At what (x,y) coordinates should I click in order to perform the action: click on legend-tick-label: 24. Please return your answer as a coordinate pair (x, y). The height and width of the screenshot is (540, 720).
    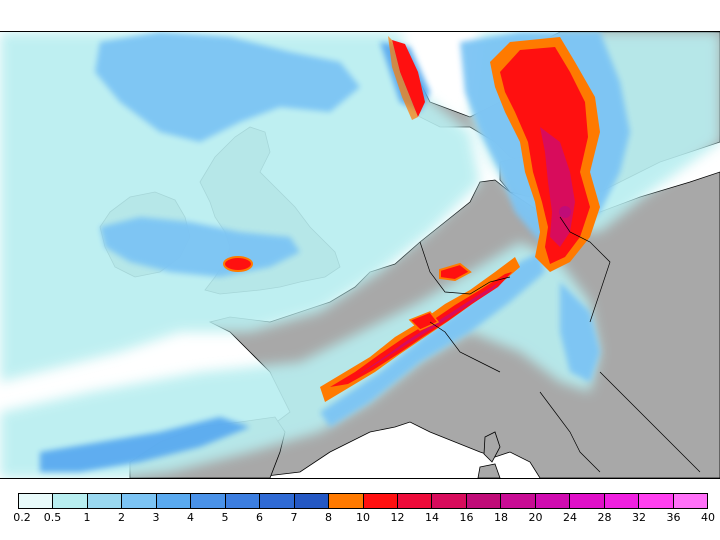
    Looking at the image, I should click on (570, 517).